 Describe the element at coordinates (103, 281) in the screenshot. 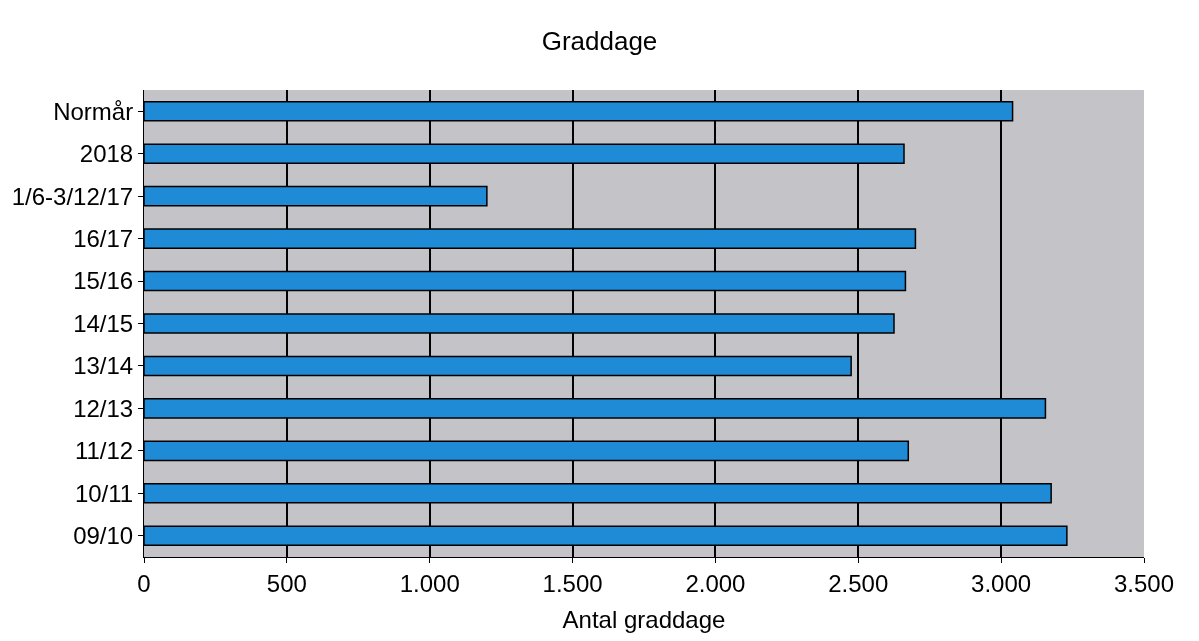

I see `y-tick-label: 15/16` at that location.